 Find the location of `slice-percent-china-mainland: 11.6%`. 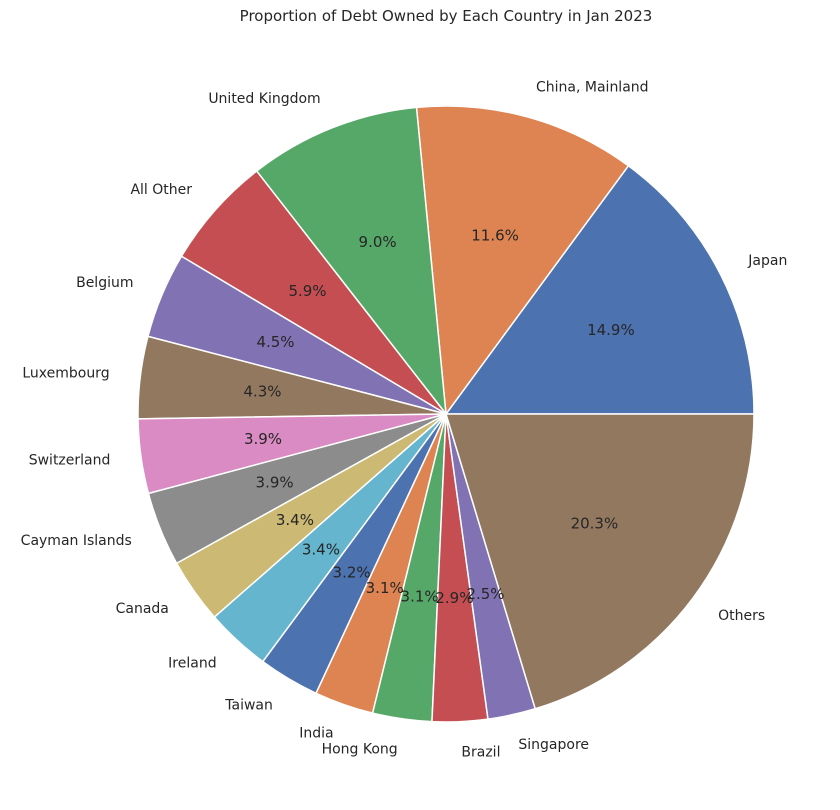

slice-percent-china-mainland: 11.6% is located at coordinates (495, 235).